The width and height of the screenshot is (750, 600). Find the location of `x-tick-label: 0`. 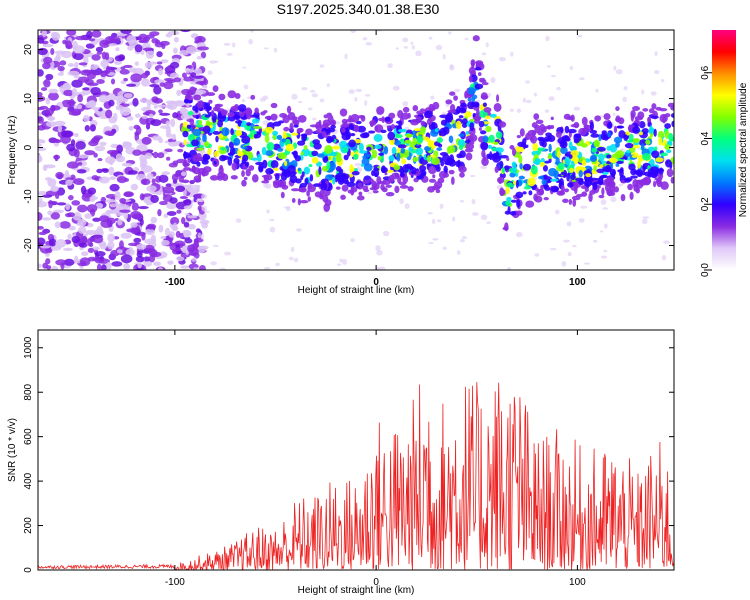

x-tick-label: 0 is located at coordinates (376, 282).